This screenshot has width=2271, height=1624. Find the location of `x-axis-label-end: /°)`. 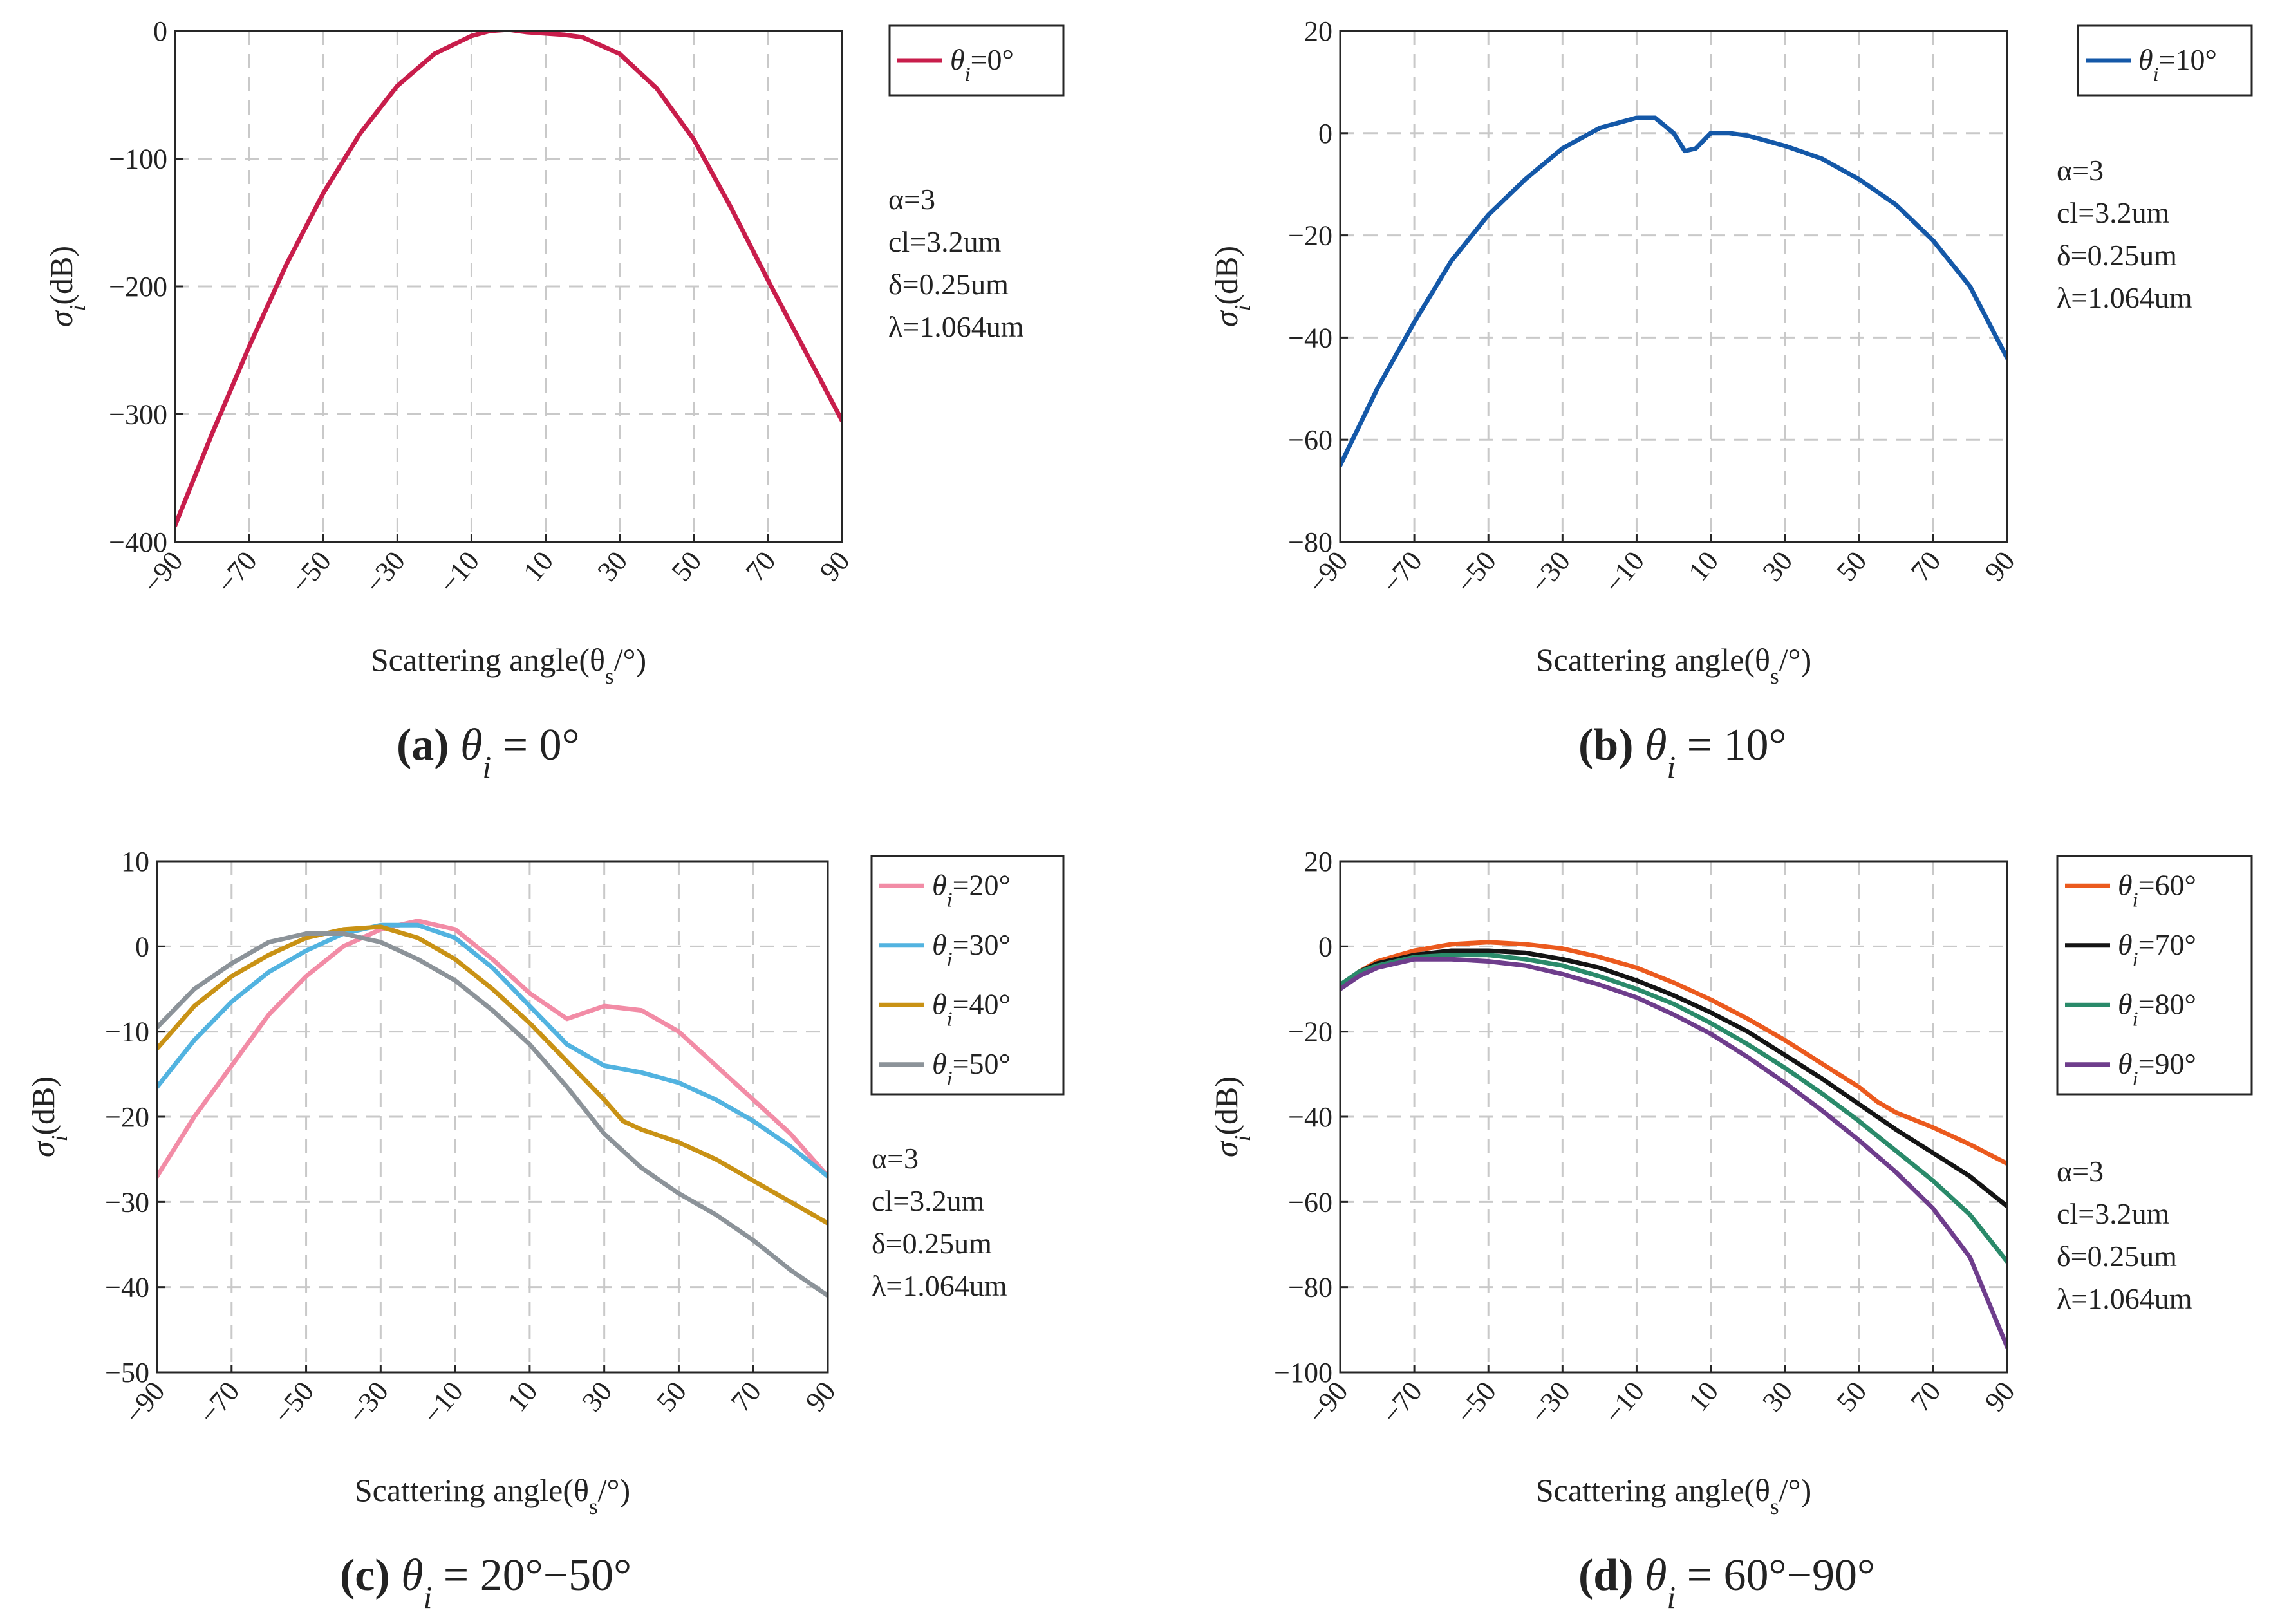

x-axis-label-end: /°) is located at coordinates (1795, 660).